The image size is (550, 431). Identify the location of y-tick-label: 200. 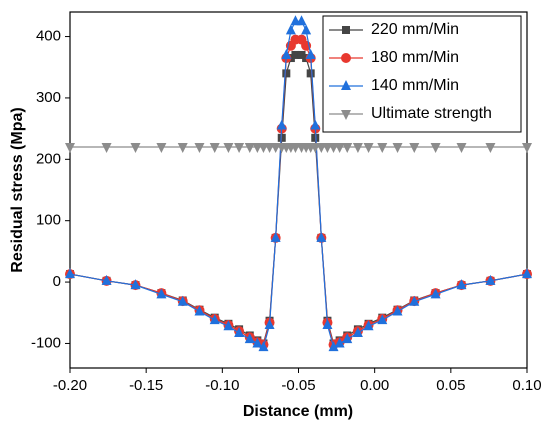
(48, 158).